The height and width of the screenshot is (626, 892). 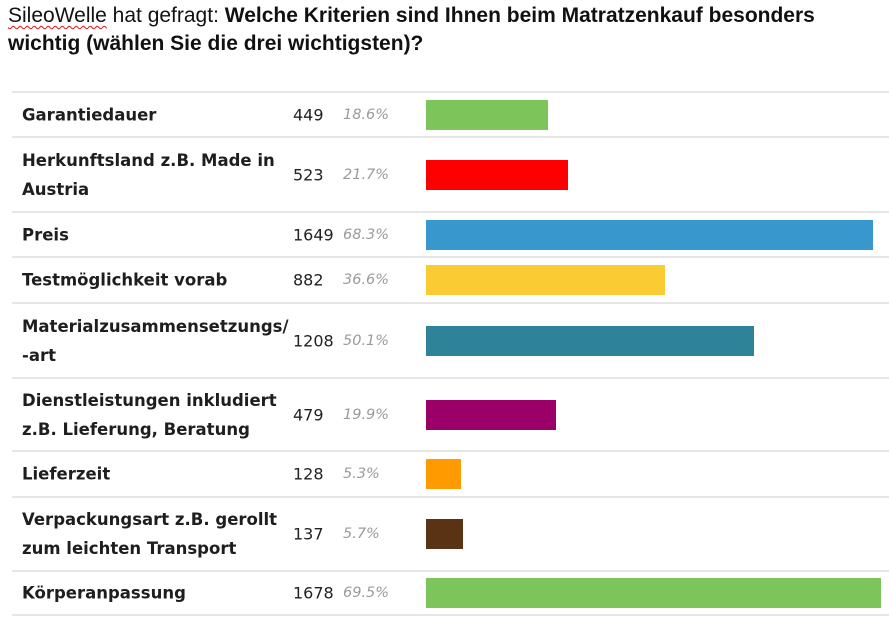 What do you see at coordinates (104, 593) in the screenshot?
I see `category-label: Körperanpassung` at bounding box center [104, 593].